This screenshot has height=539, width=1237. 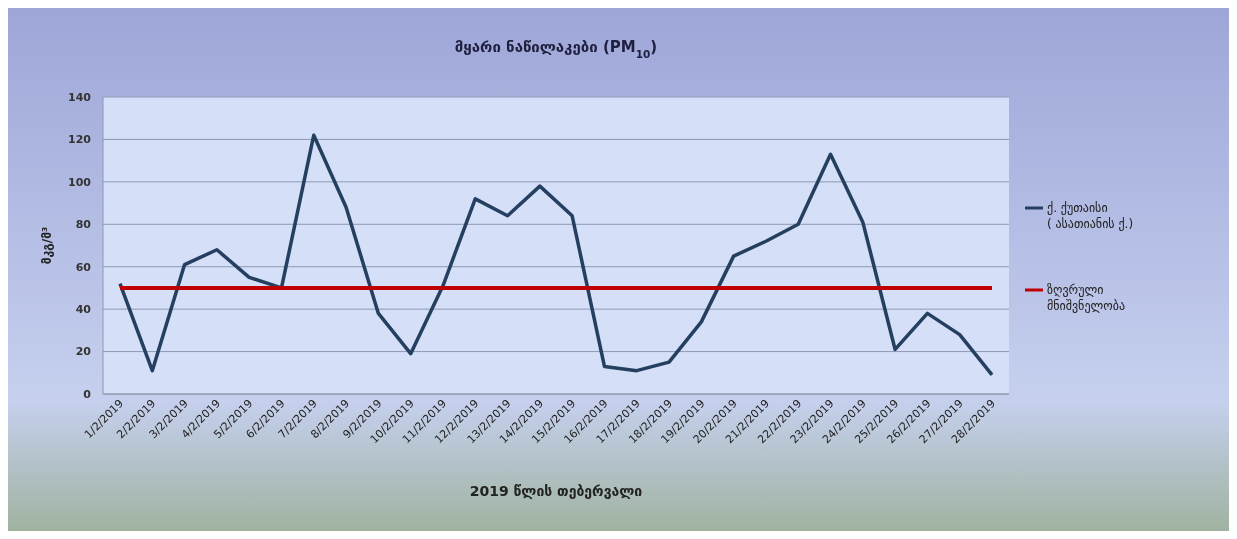 What do you see at coordinates (556, 49) in the screenshot?
I see `chart-title: მყარი ნაწილაკები (PM$_{10}$)` at bounding box center [556, 49].